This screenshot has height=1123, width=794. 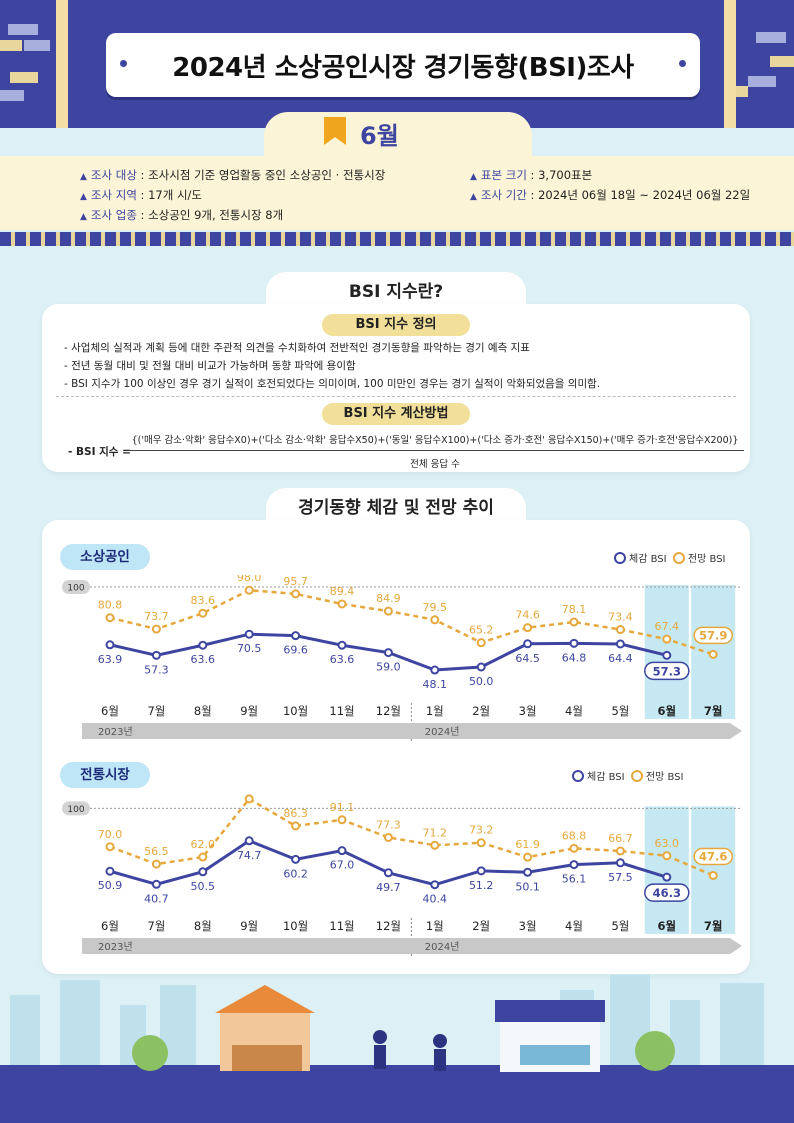 I want to click on dot-icon, so click(x=682, y=63).